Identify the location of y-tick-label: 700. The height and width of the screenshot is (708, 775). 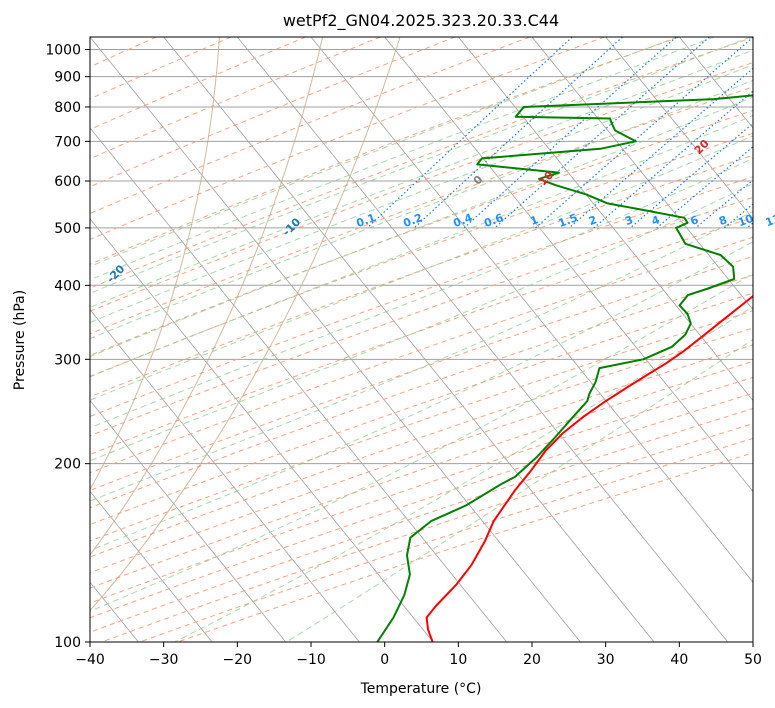
(67, 142).